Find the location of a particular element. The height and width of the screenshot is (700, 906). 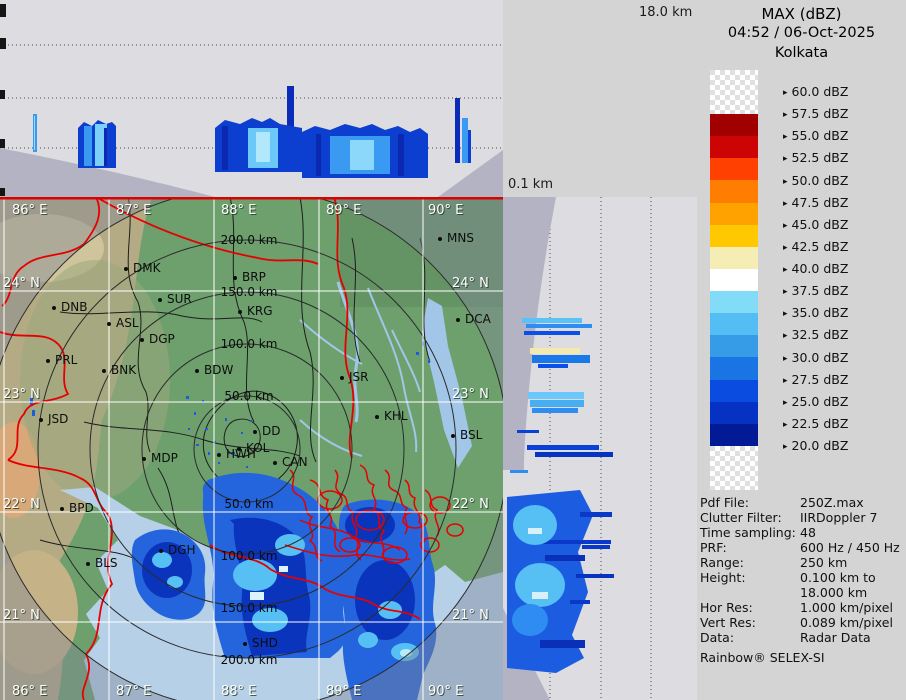

legend-tick: ▸ 30.0 dBZ is located at coordinates (815, 358).